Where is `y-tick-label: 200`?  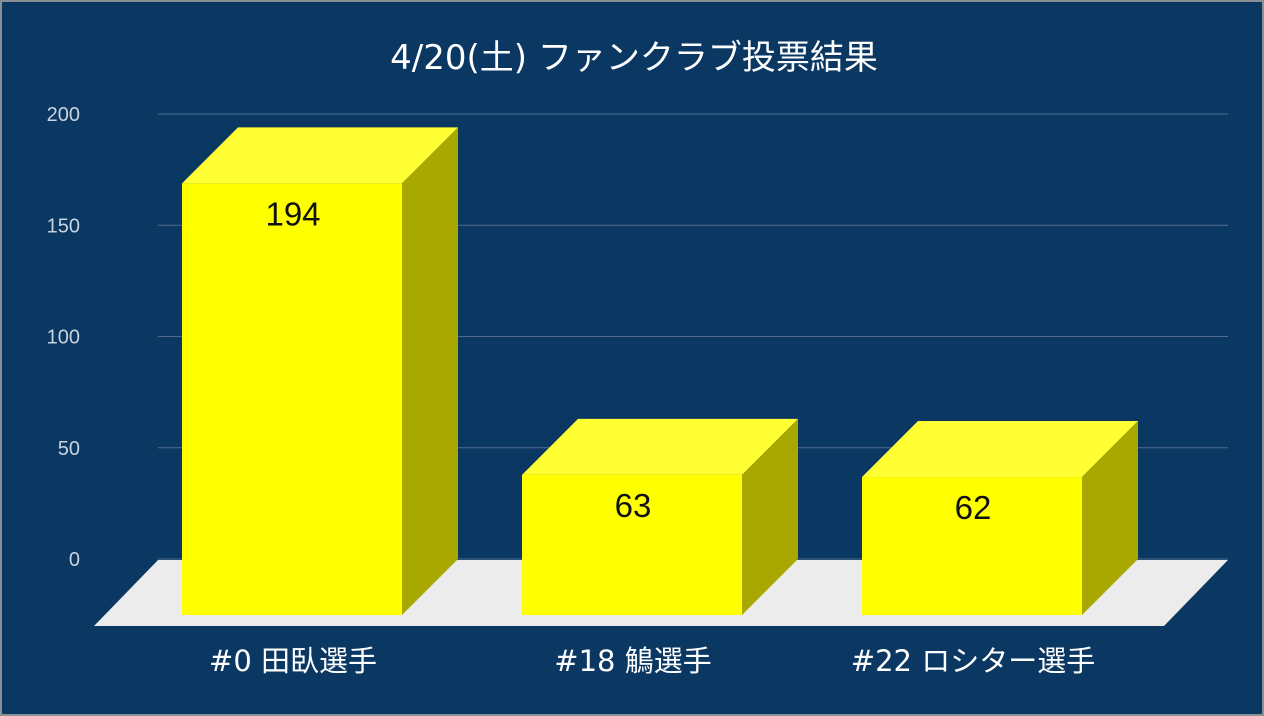
y-tick-label: 200 is located at coordinates (63, 115).